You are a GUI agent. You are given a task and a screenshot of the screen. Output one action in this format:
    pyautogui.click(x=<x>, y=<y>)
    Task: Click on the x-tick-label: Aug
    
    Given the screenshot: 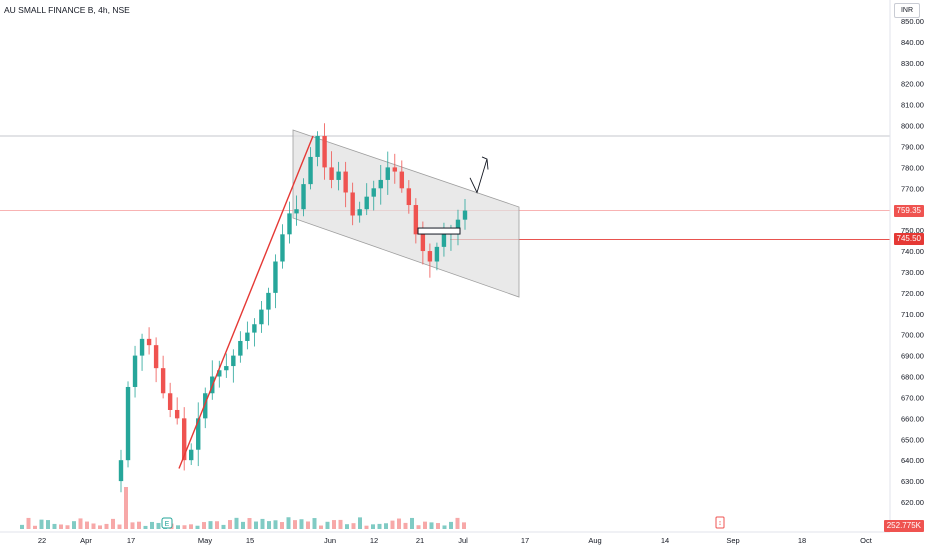 What is the action you would take?
    pyautogui.click(x=594, y=540)
    